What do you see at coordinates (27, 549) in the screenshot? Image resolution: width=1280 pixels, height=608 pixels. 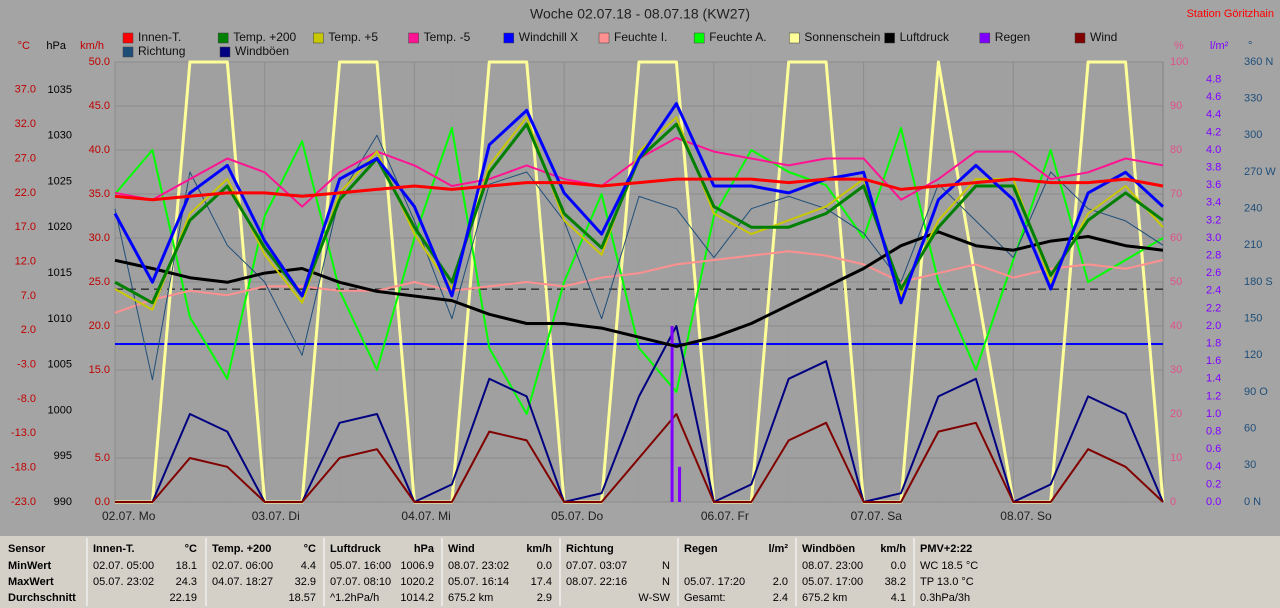 I see `row-label: Sensor` at bounding box center [27, 549].